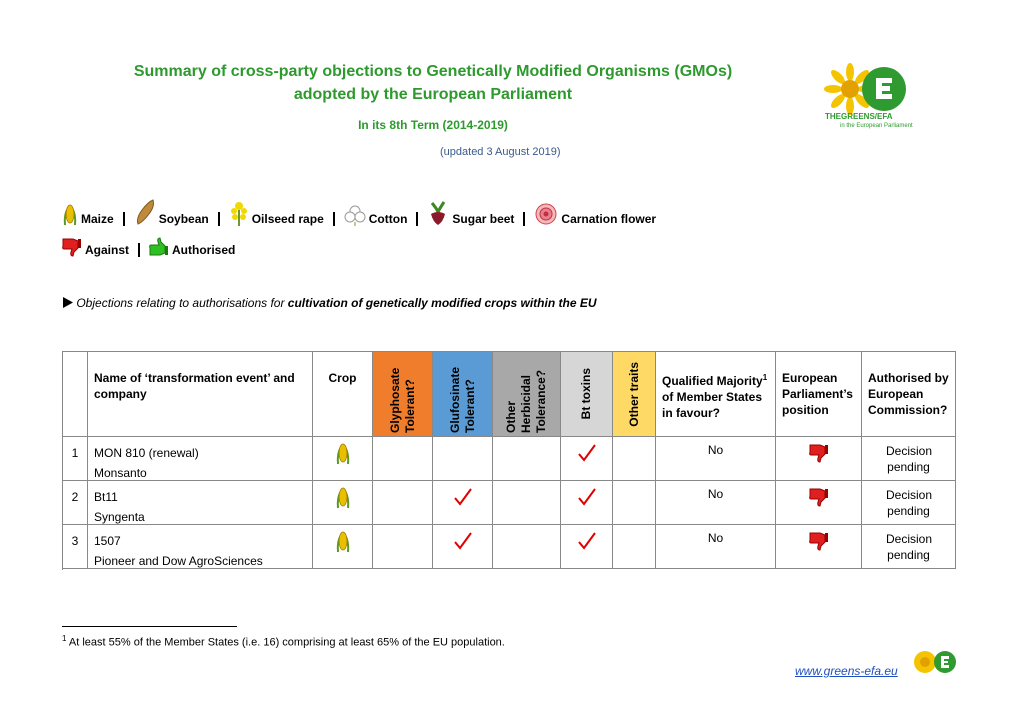  What do you see at coordinates (64, 638) in the screenshot?
I see `footnote-number: 1` at bounding box center [64, 638].